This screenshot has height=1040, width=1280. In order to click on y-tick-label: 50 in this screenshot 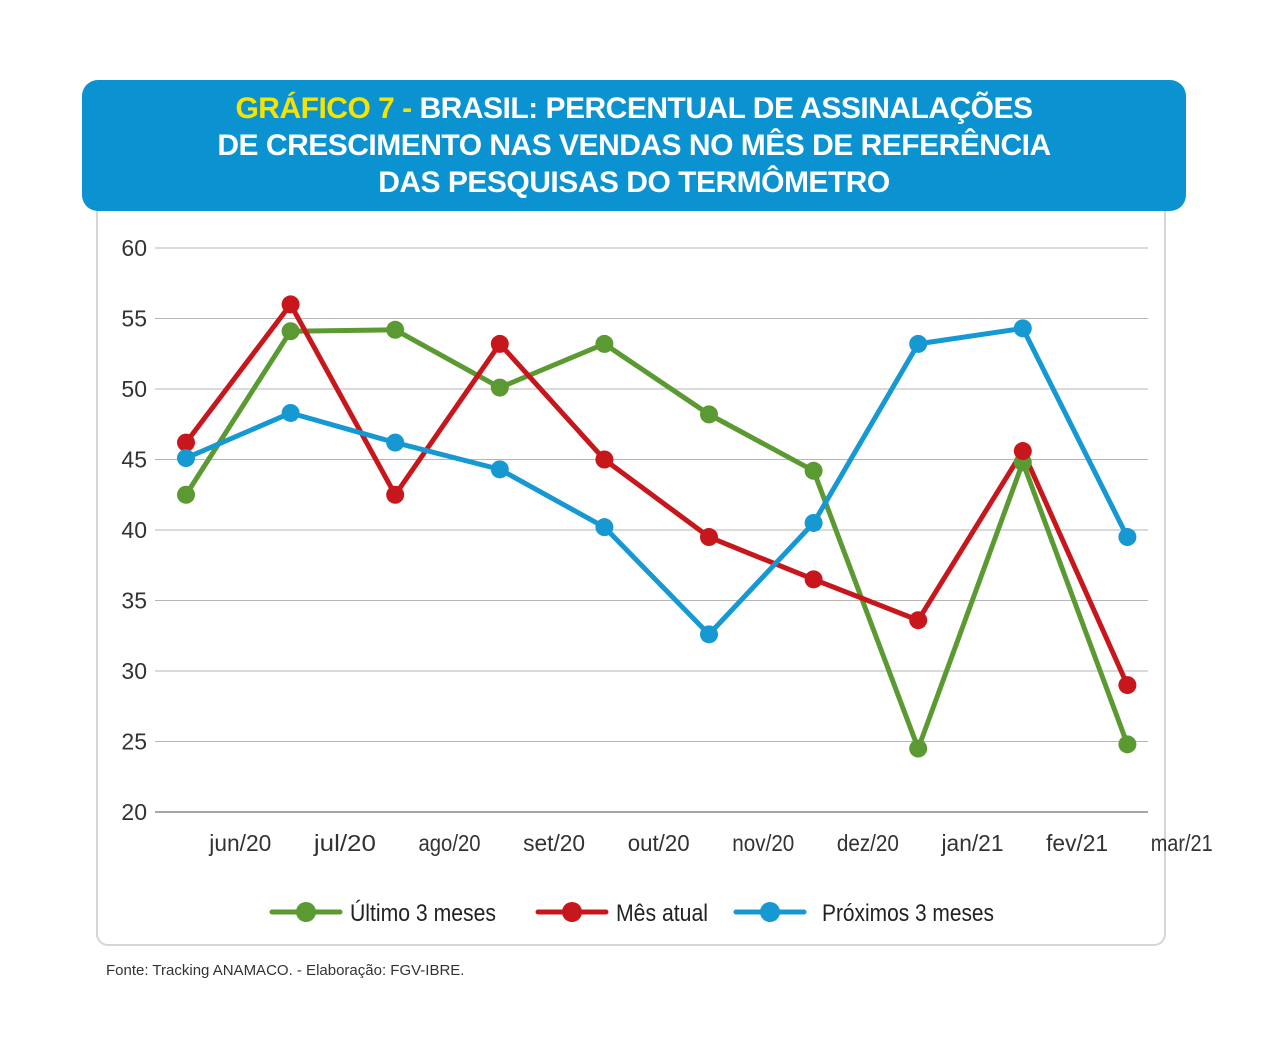, I will do `click(134, 389)`.